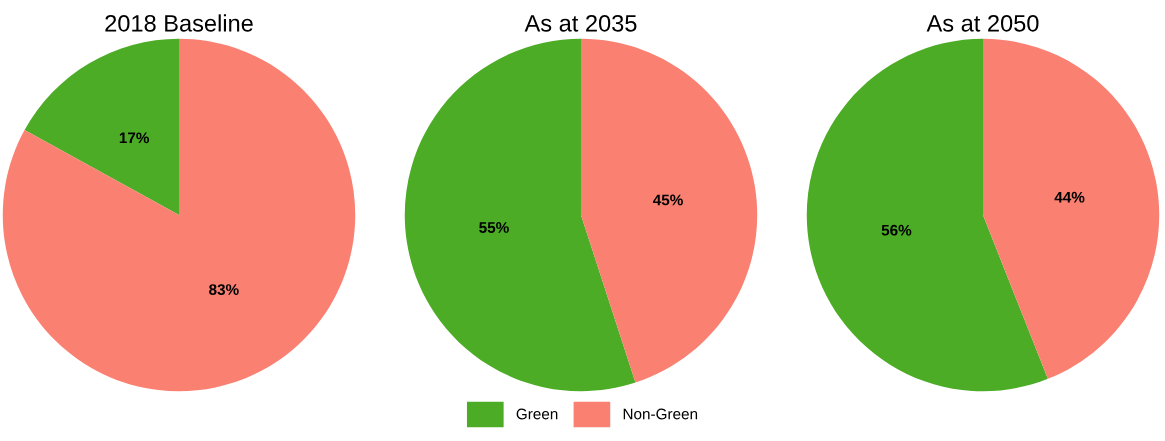 This screenshot has width=1165, height=441. What do you see at coordinates (134, 138) in the screenshot?
I see `data-label: 17%` at bounding box center [134, 138].